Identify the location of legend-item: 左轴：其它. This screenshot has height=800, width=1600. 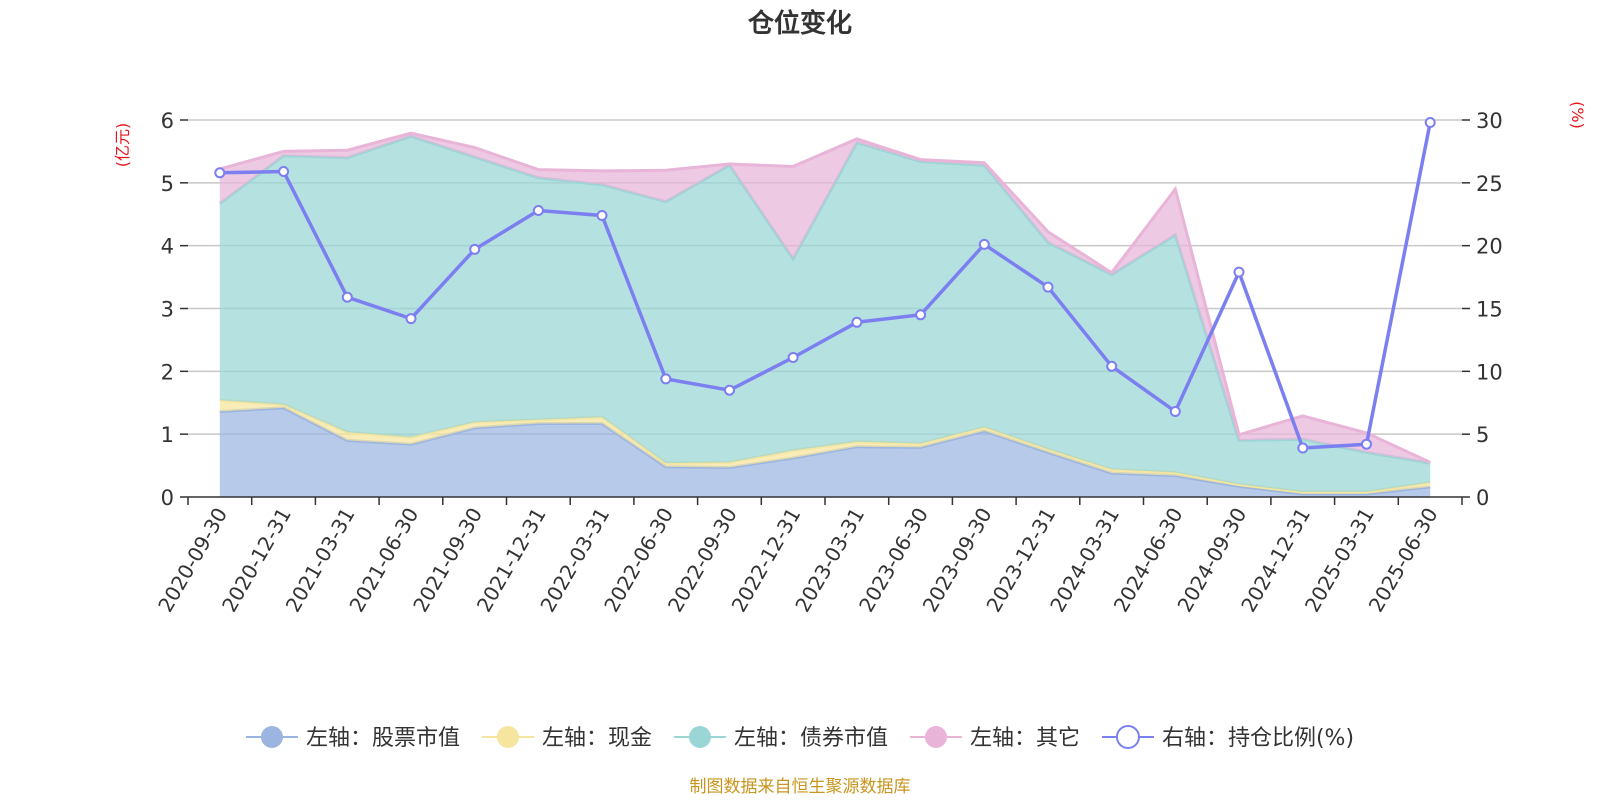
(994, 738).